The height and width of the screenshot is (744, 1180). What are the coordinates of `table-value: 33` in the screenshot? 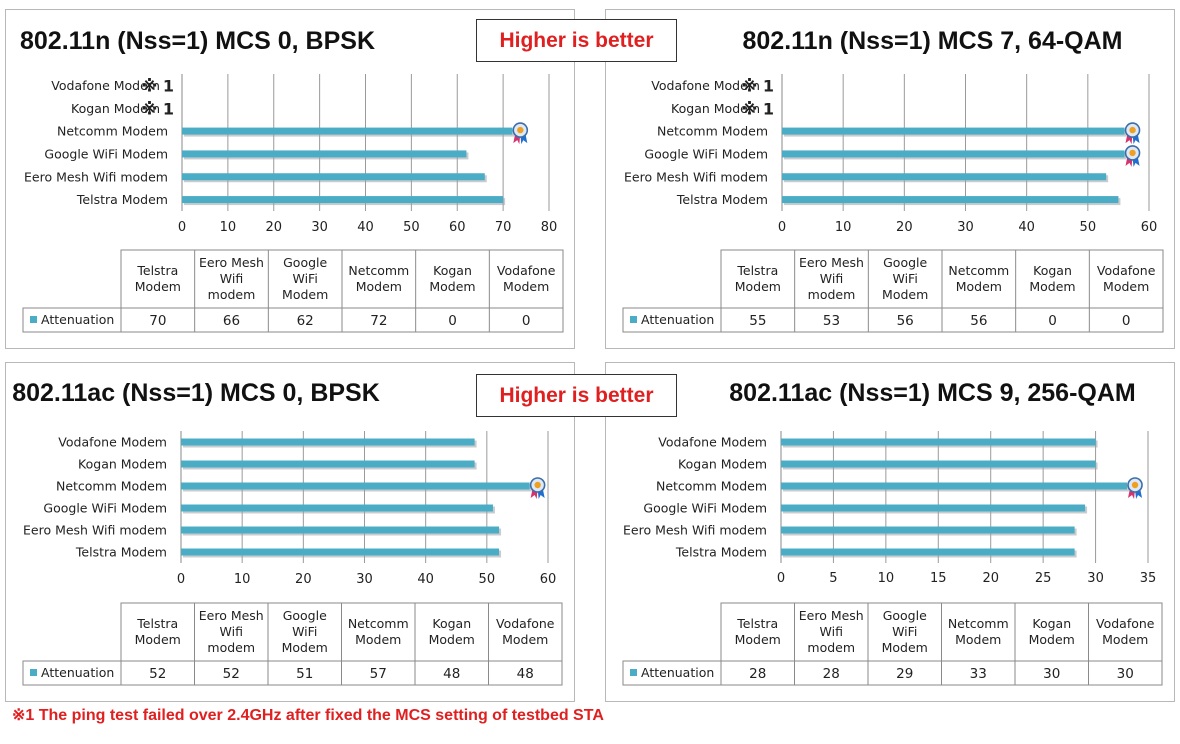 It's located at (978, 674).